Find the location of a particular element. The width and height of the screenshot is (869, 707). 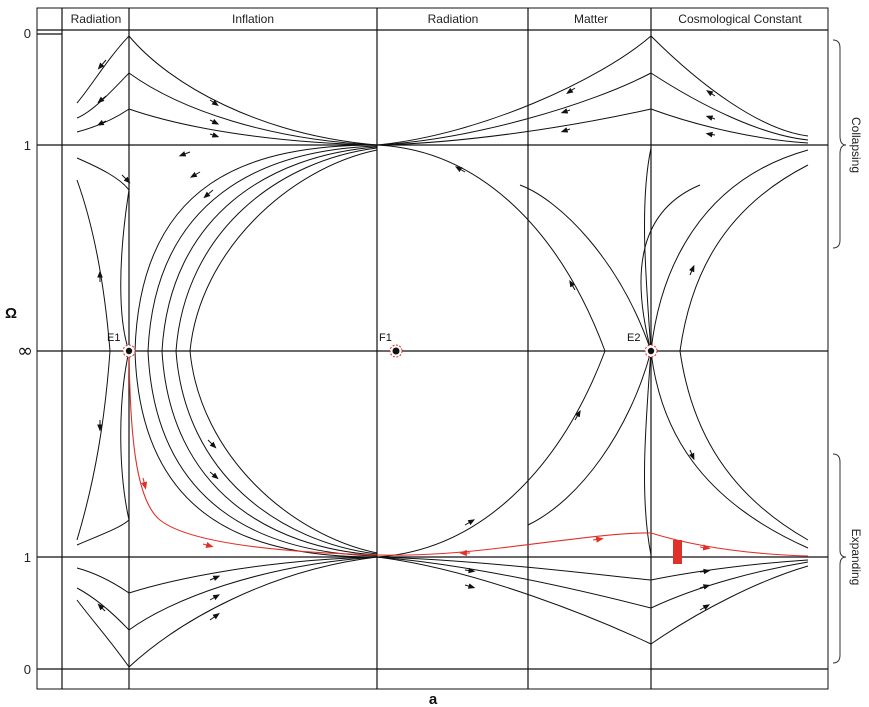

collapsing-brace is located at coordinates (839, 144).